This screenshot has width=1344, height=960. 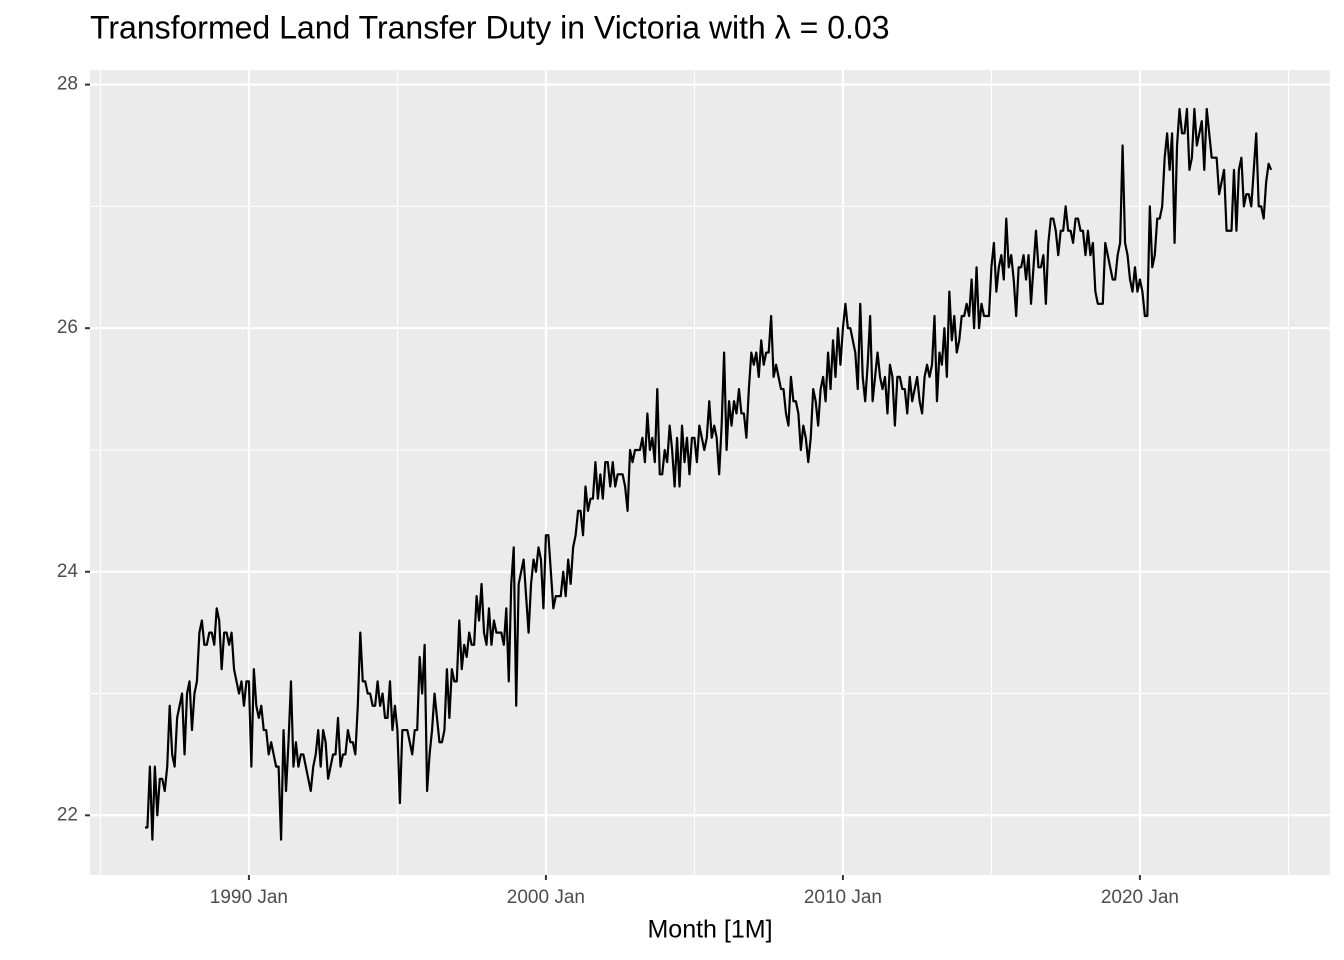 I want to click on x-tick-label: 1990 Jan, so click(x=249, y=897).